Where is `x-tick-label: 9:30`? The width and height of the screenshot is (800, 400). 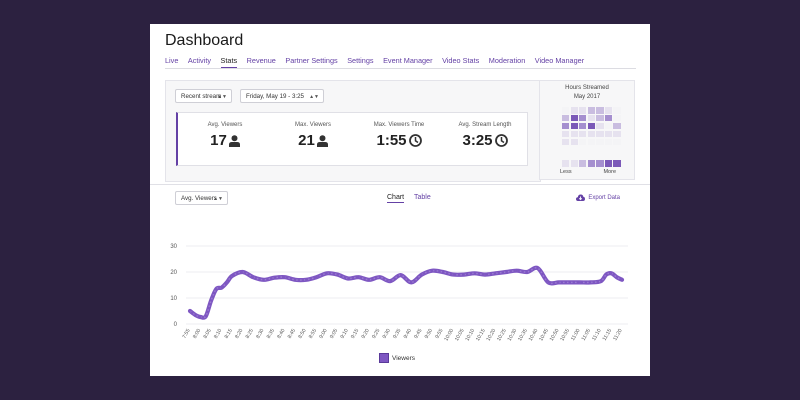
x-tick-label: 9:30 is located at coordinates (387, 334).